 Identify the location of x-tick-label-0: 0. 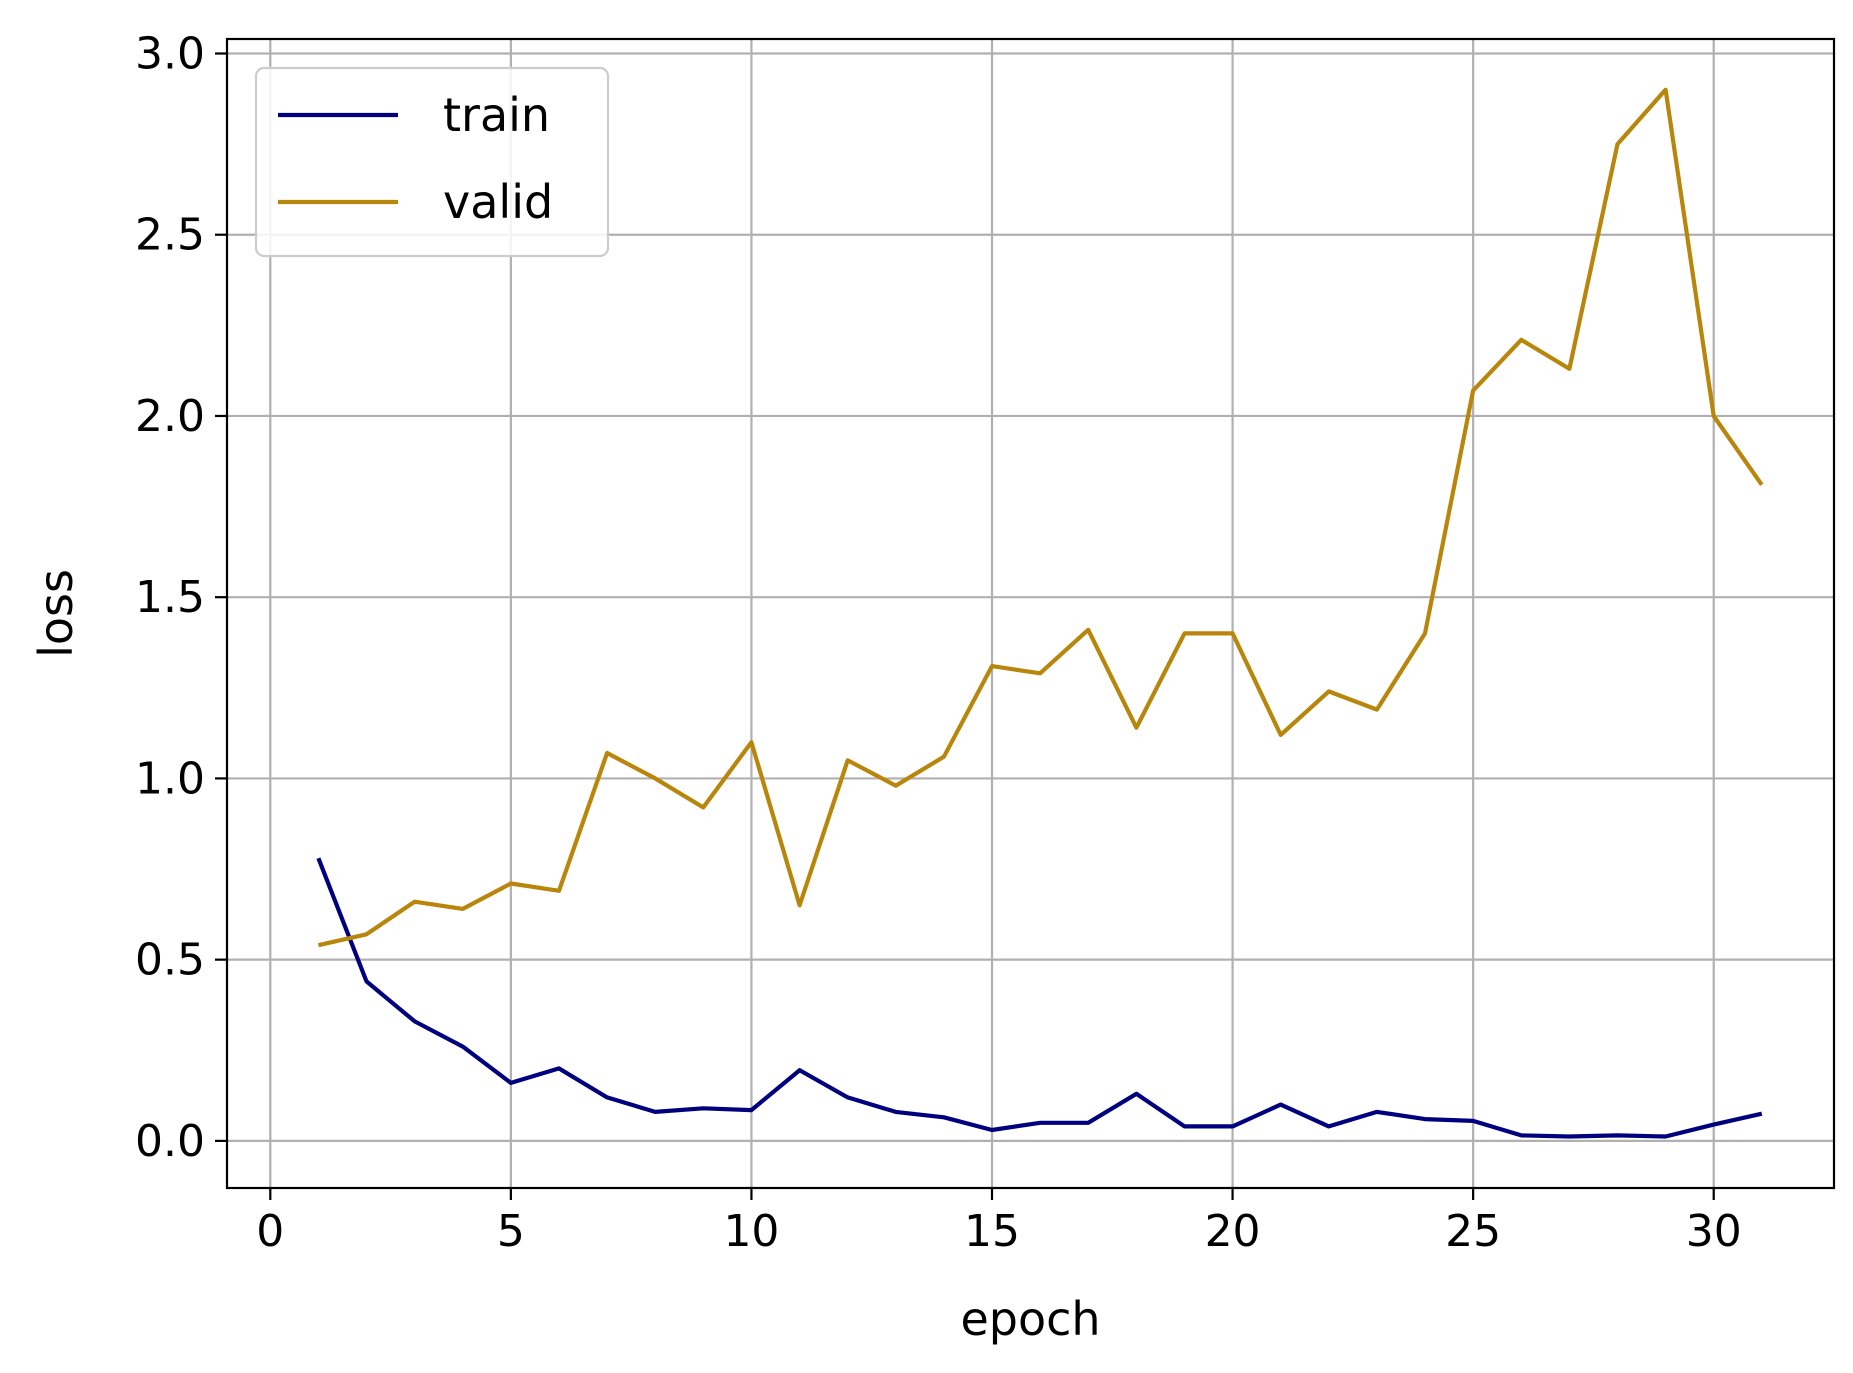
(270, 1231).